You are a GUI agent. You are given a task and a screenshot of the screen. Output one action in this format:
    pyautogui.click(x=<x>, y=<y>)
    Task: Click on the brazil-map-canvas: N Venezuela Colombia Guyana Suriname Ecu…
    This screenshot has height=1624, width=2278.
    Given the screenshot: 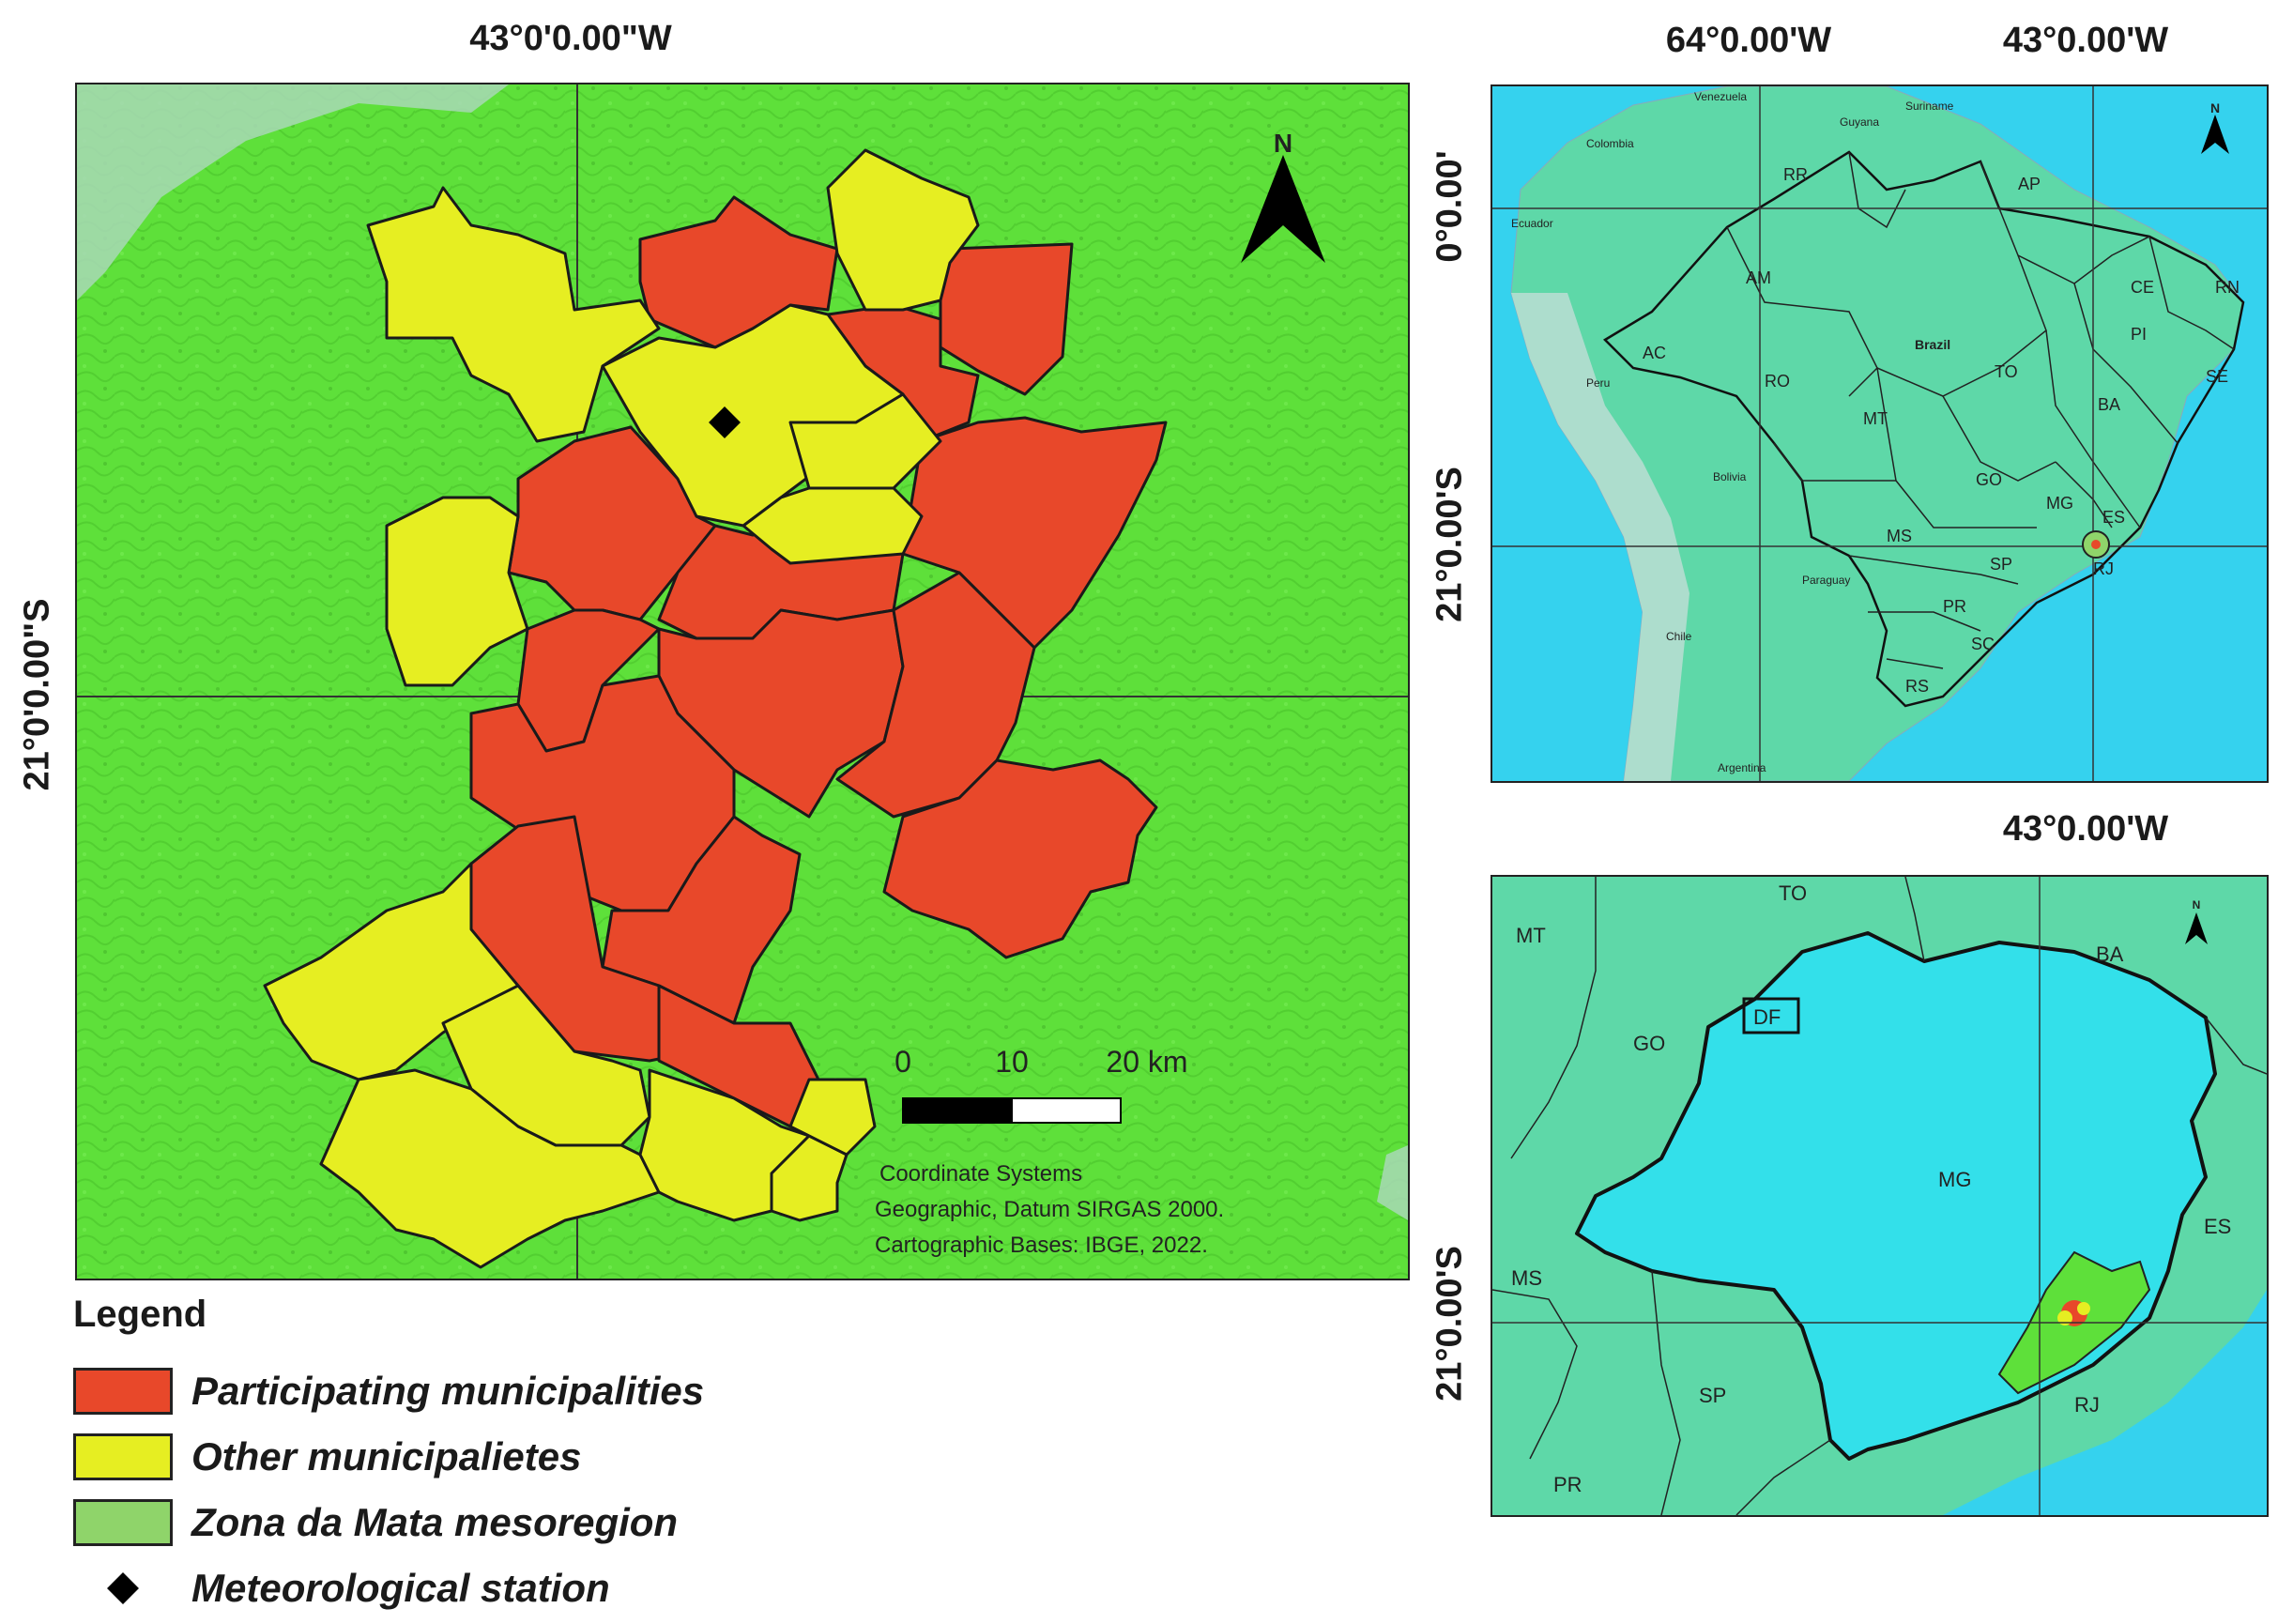 What is the action you would take?
    pyautogui.click(x=1879, y=433)
    